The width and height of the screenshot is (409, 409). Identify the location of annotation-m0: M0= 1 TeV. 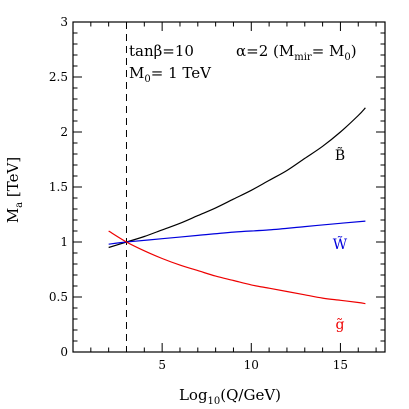
(170, 74).